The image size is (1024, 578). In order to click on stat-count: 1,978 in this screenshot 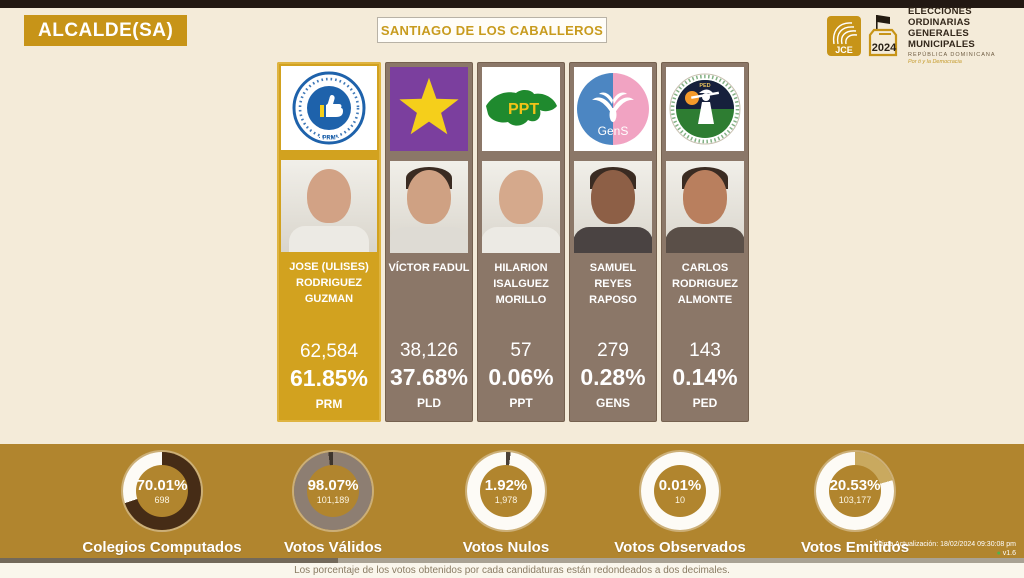, I will do `click(506, 500)`.